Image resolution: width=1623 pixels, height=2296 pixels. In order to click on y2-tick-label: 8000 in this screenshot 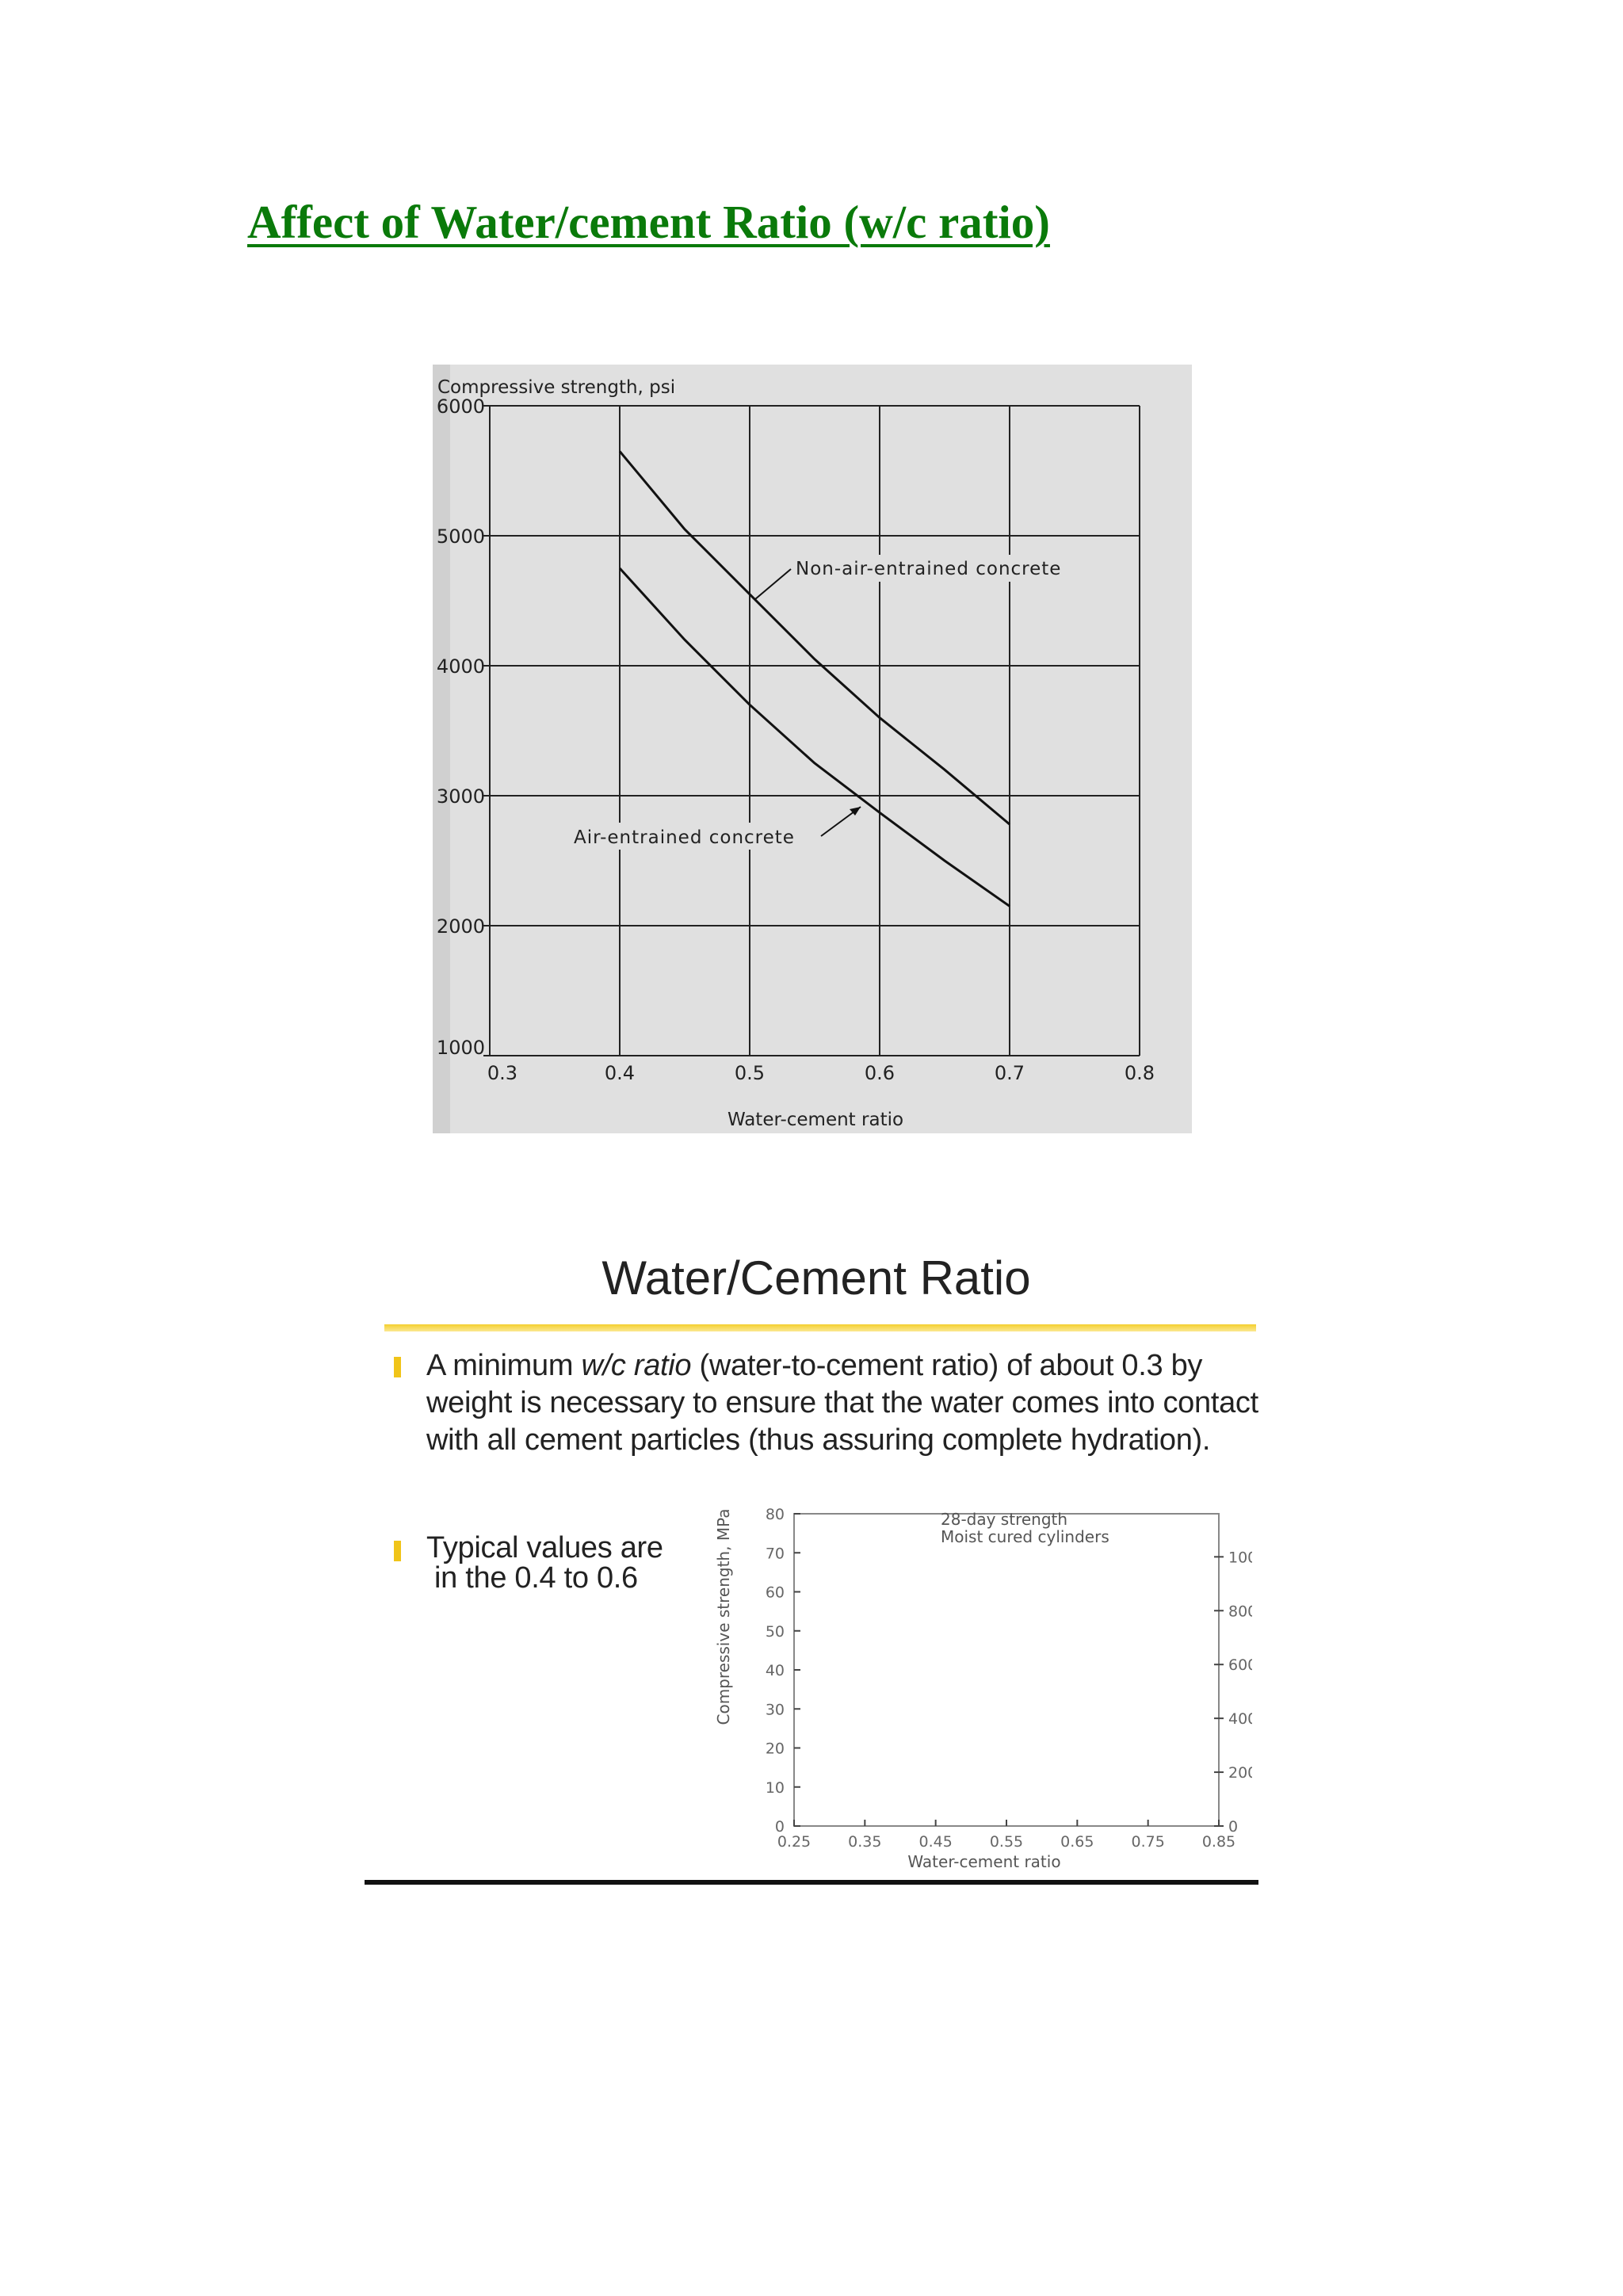, I will do `click(1240, 1611)`.